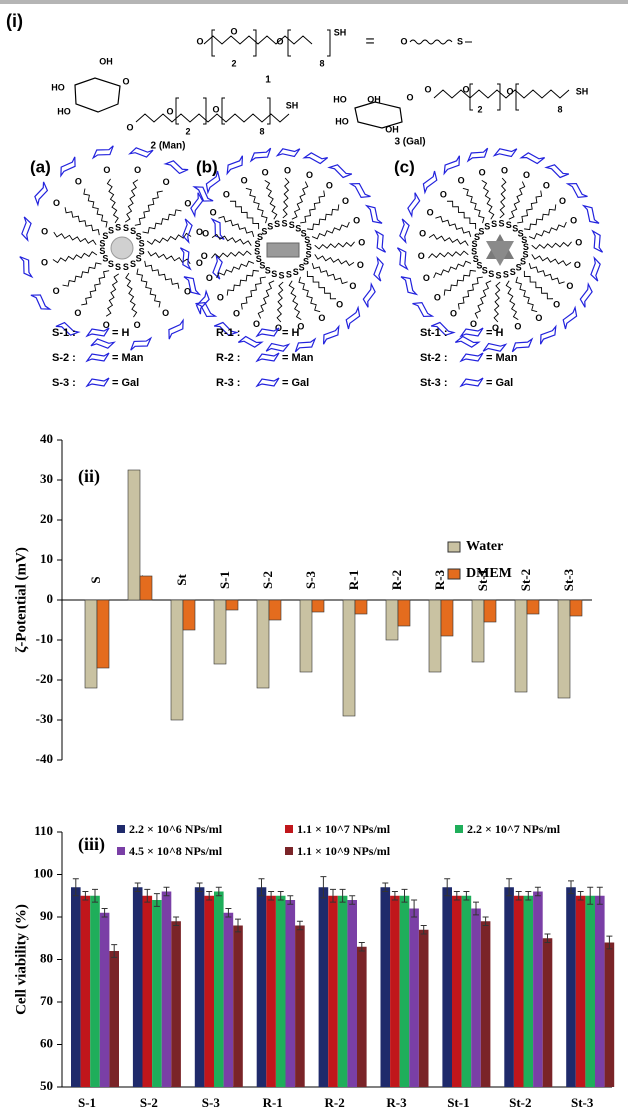  What do you see at coordinates (289, 829) in the screenshot?
I see `legend-swatch` at bounding box center [289, 829].